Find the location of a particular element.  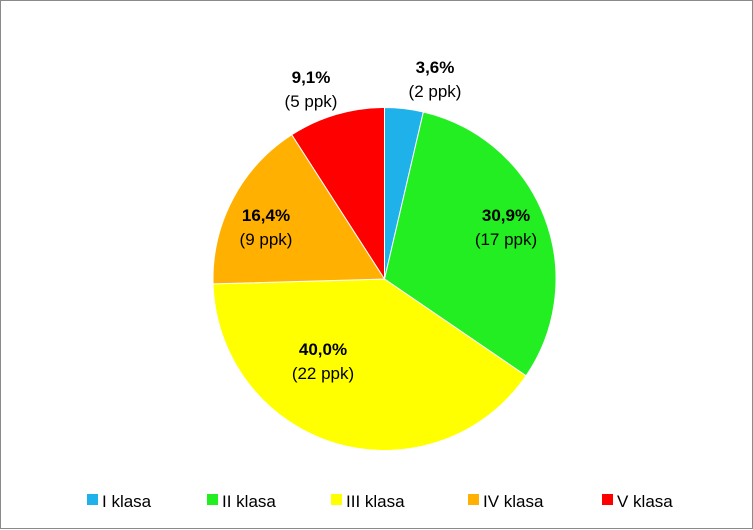

legend: I klasa II klasa III klasa IV klasa V klasa is located at coordinates (380, 501).